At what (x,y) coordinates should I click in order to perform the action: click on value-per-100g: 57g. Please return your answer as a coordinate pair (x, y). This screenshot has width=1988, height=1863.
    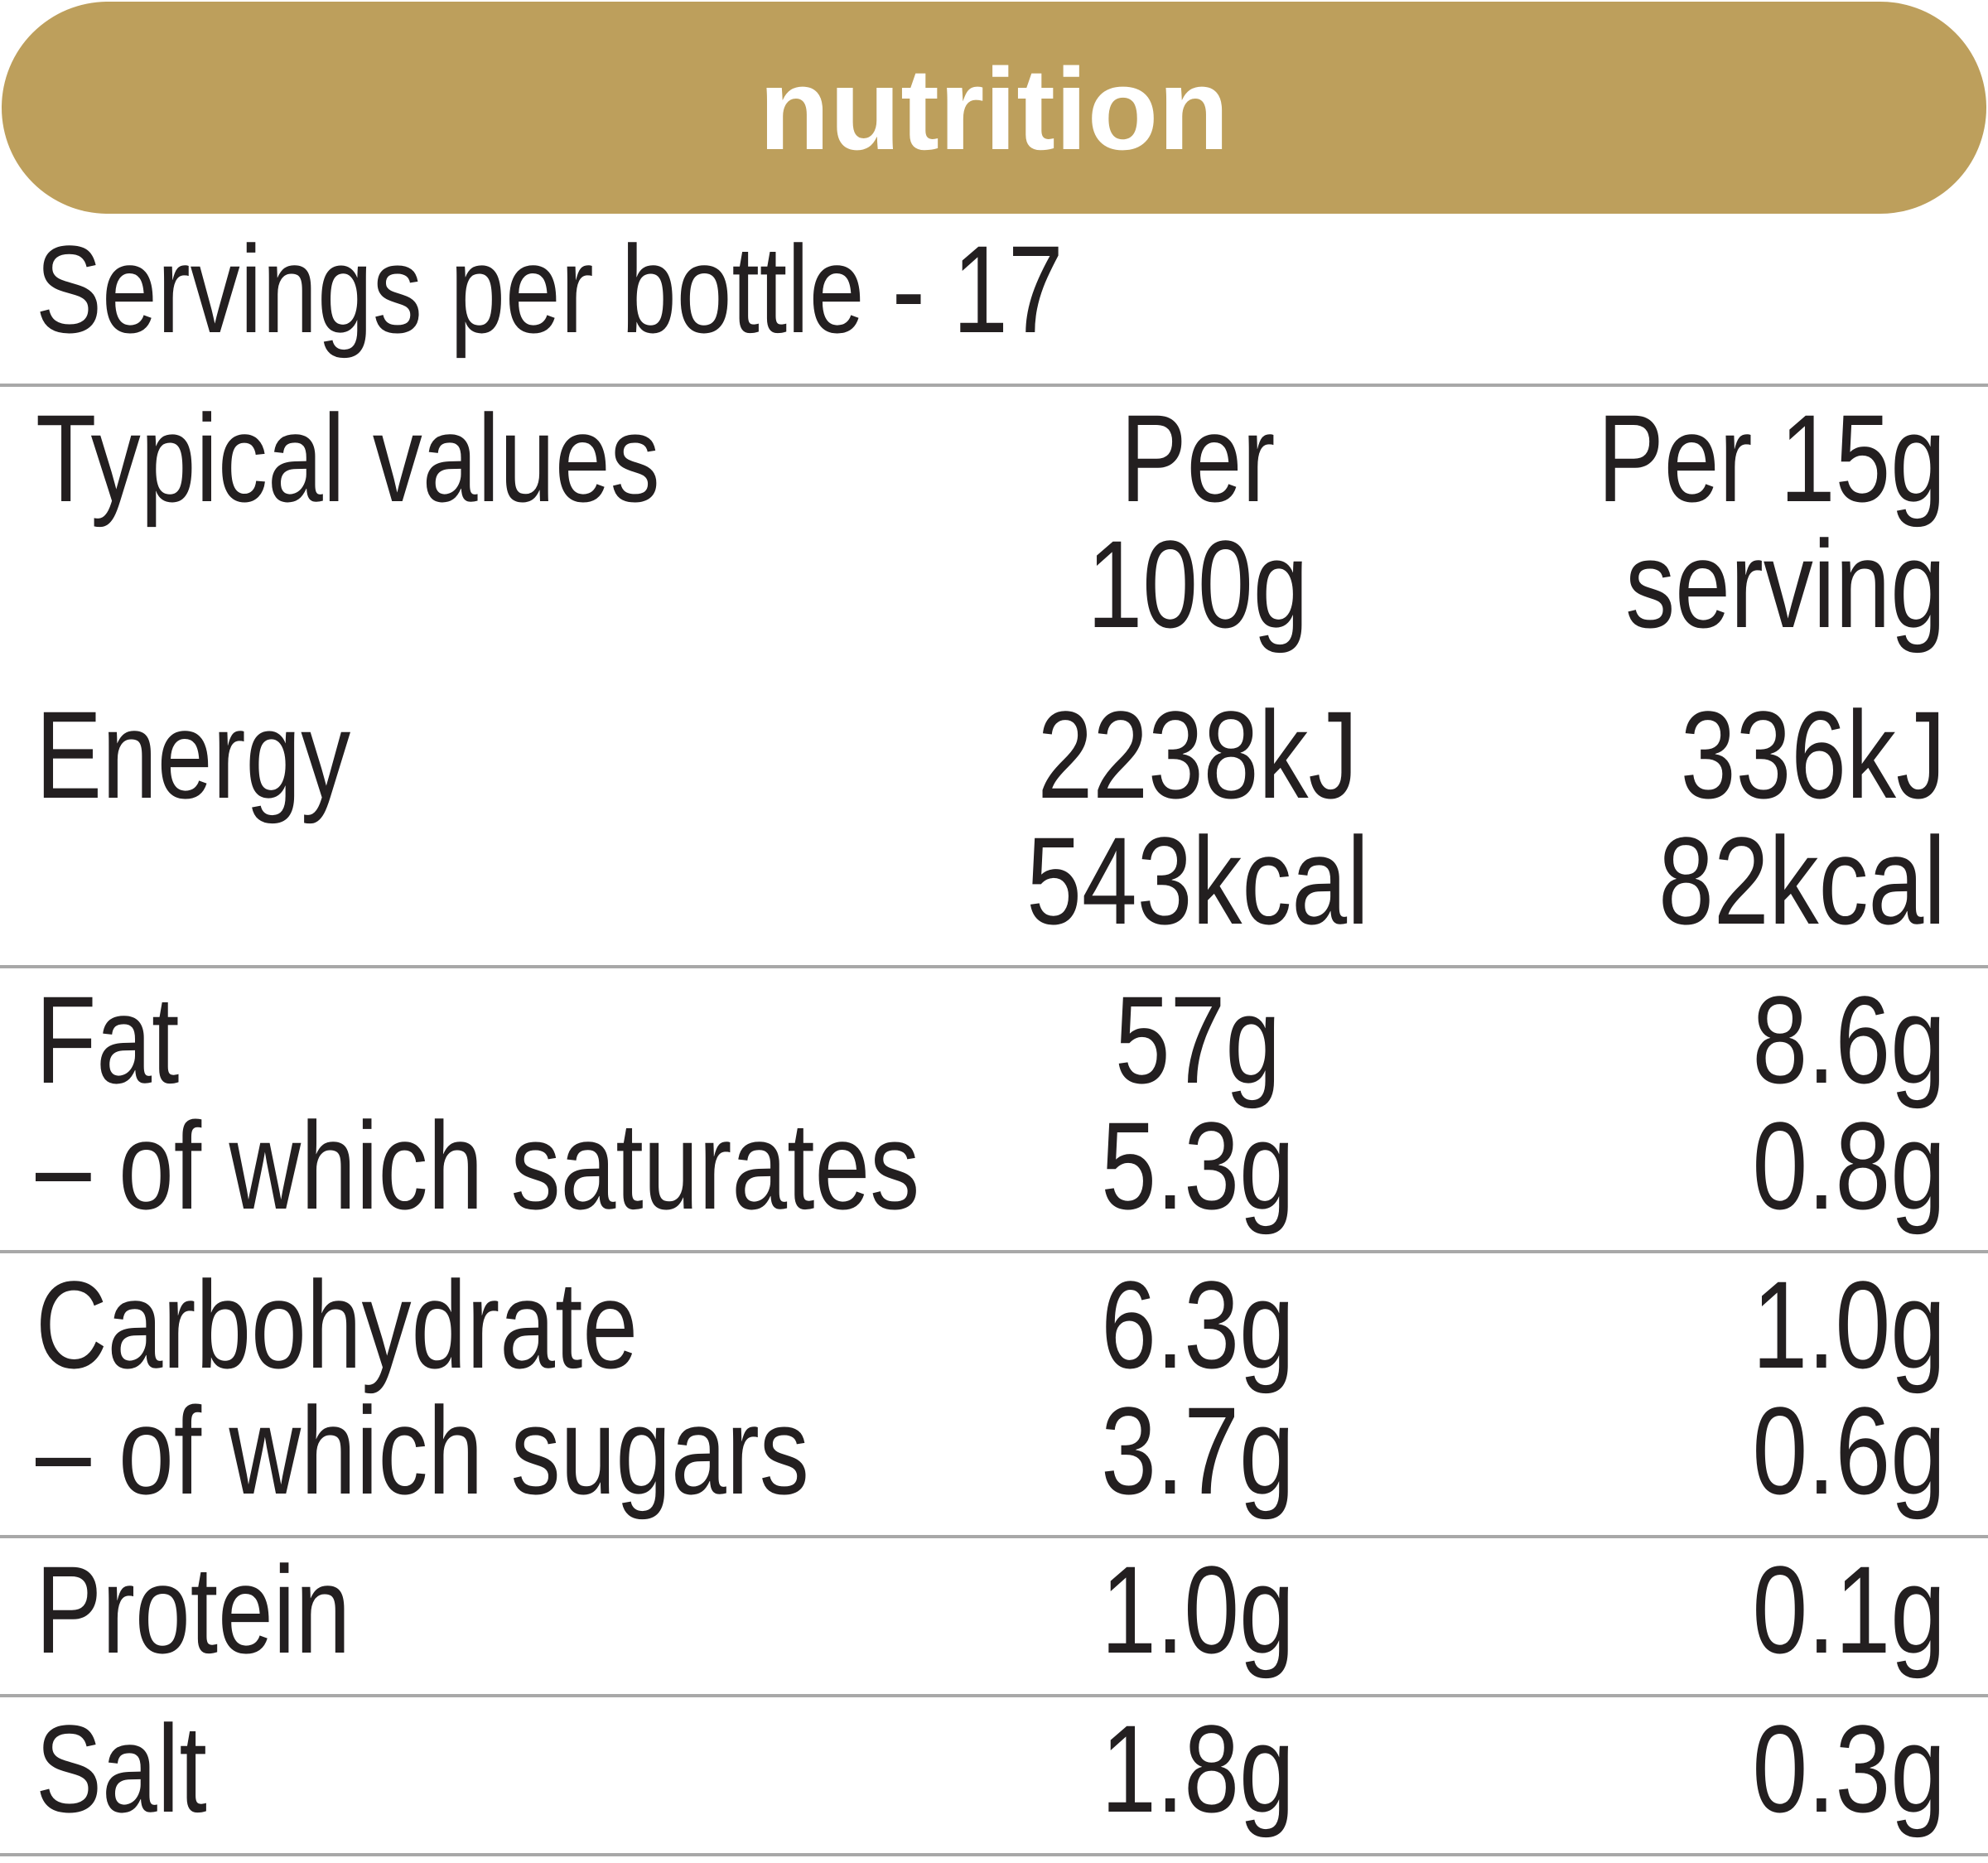
    Looking at the image, I should click on (1198, 1039).